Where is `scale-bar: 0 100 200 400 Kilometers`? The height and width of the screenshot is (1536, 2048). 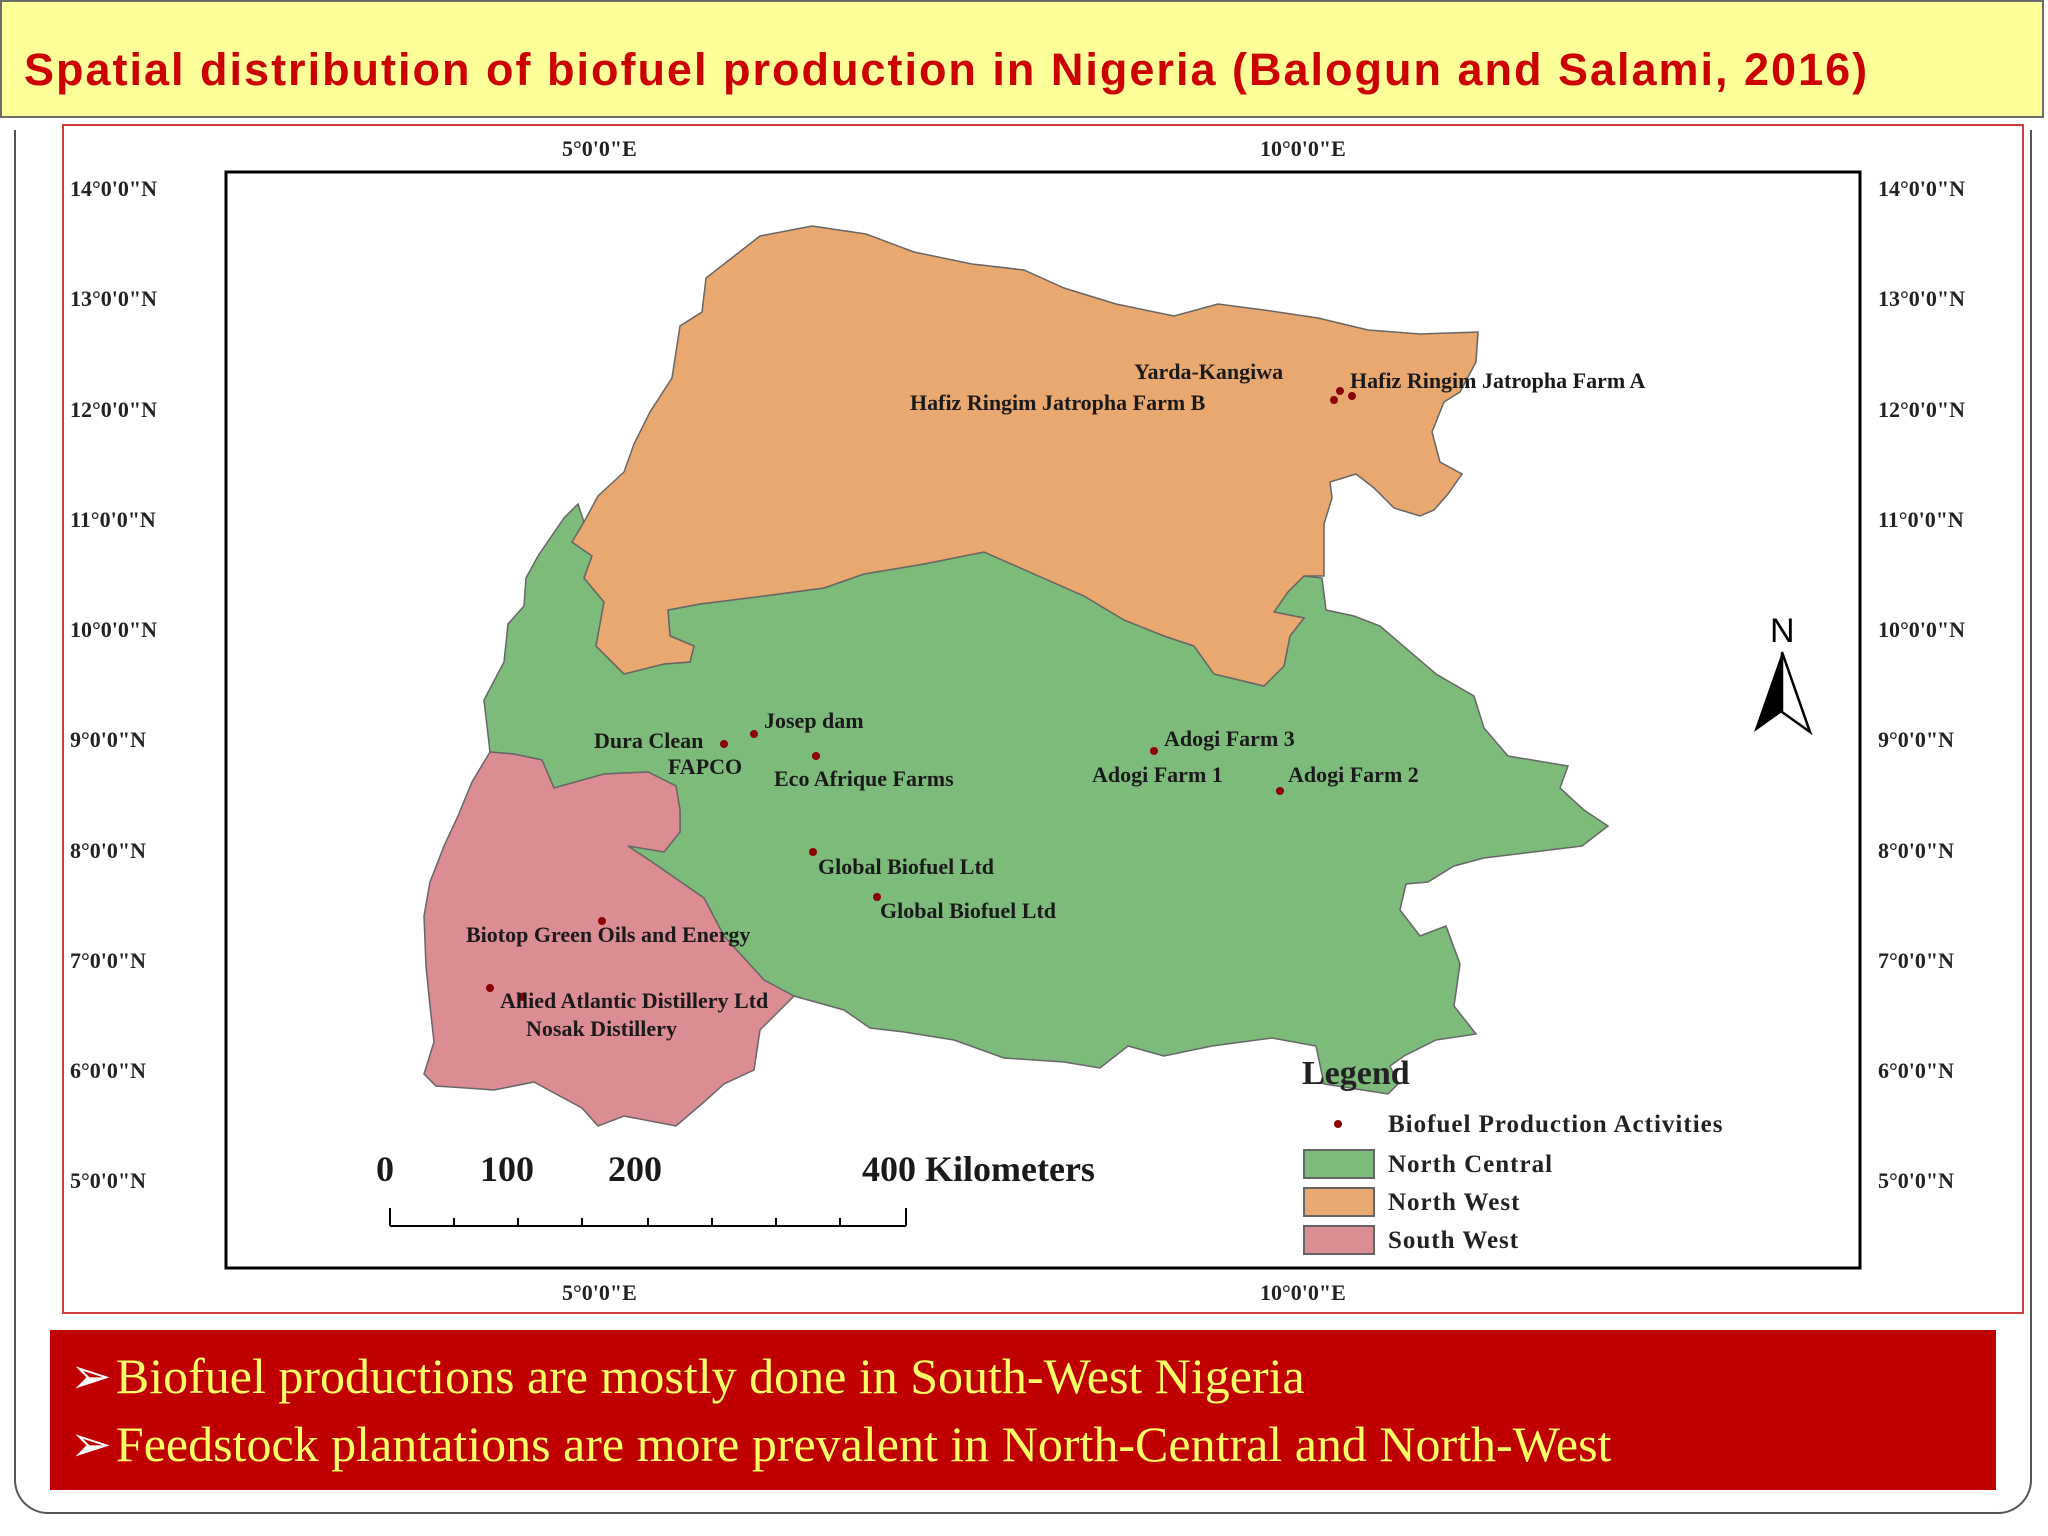 scale-bar: 0 100 200 400 Kilometers is located at coordinates (735, 1188).